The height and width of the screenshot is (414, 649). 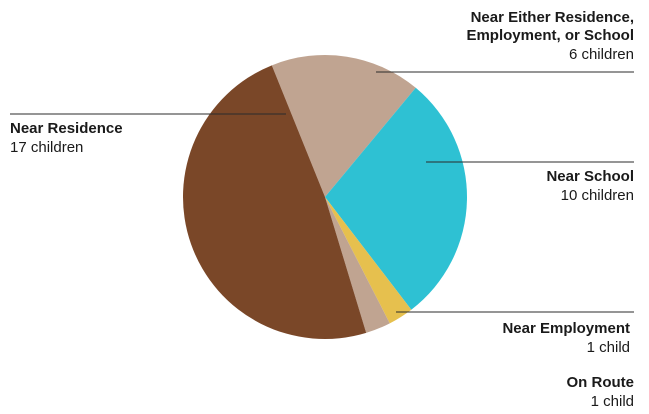 What do you see at coordinates (601, 382) in the screenshot?
I see `slice-label-name: On Route` at bounding box center [601, 382].